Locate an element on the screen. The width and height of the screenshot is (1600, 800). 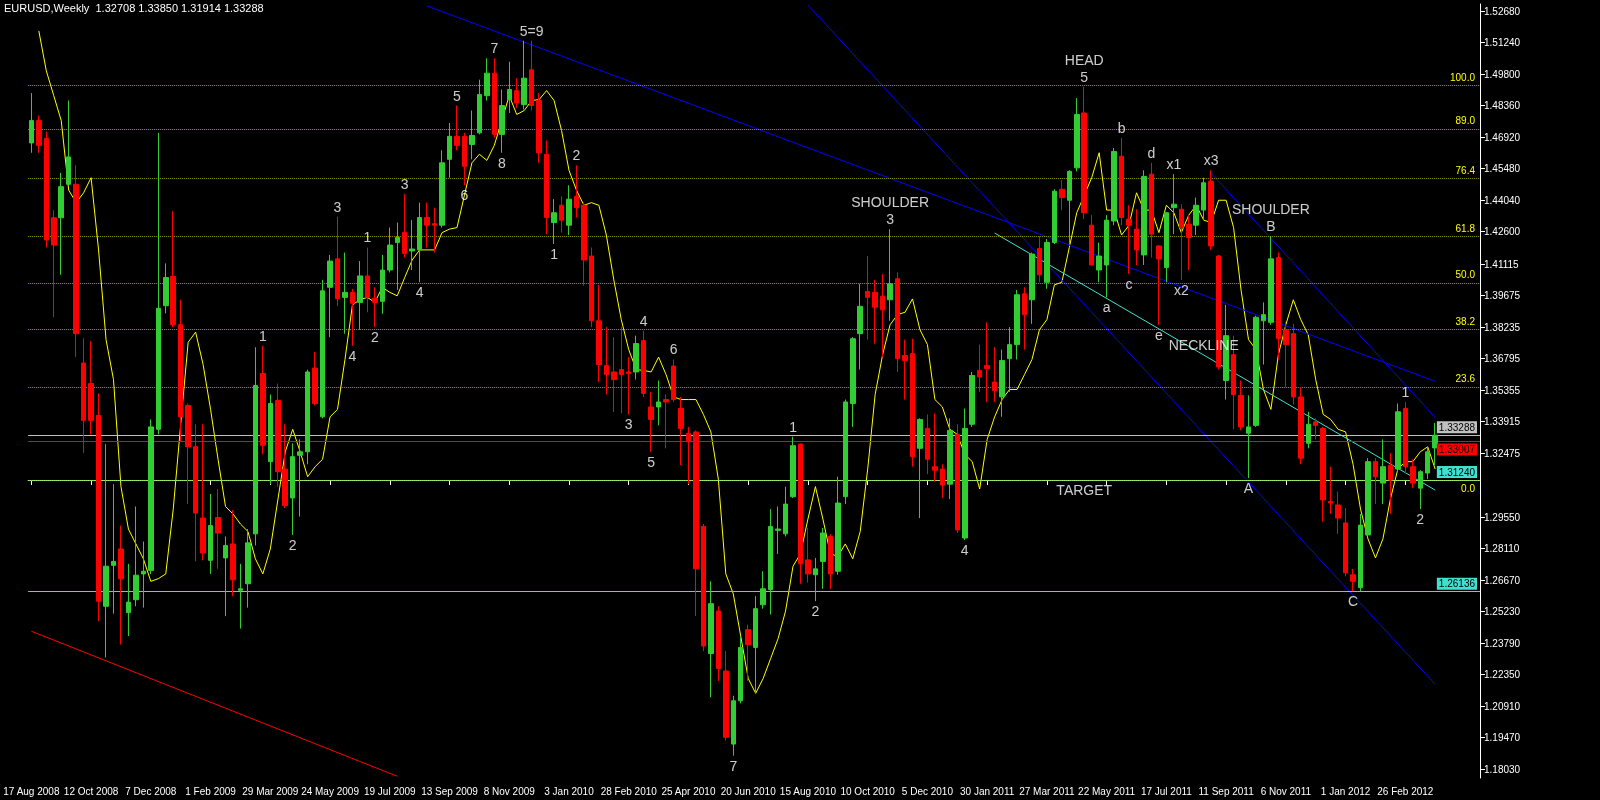
x-tick-label: 12 Oct 2008 is located at coordinates (91, 791).